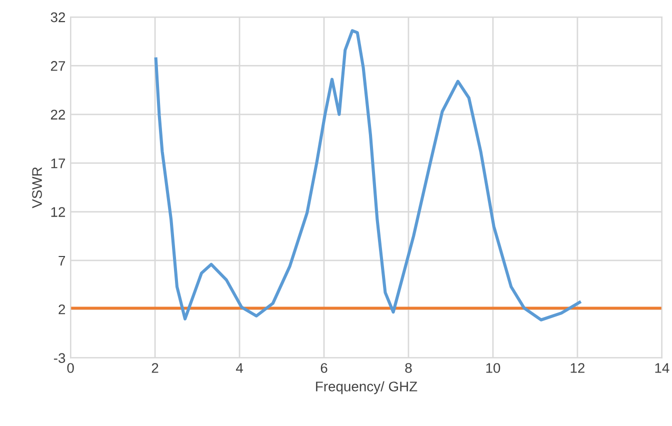 Image resolution: width=672 pixels, height=426 pixels. What do you see at coordinates (37, 187) in the screenshot?
I see `y-axis-title: VSWR` at bounding box center [37, 187].